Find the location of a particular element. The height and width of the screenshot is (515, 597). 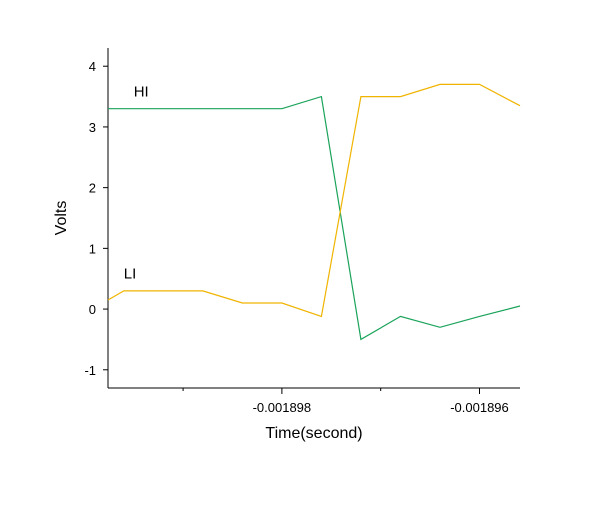

annotation-li: LI is located at coordinates (130, 274).